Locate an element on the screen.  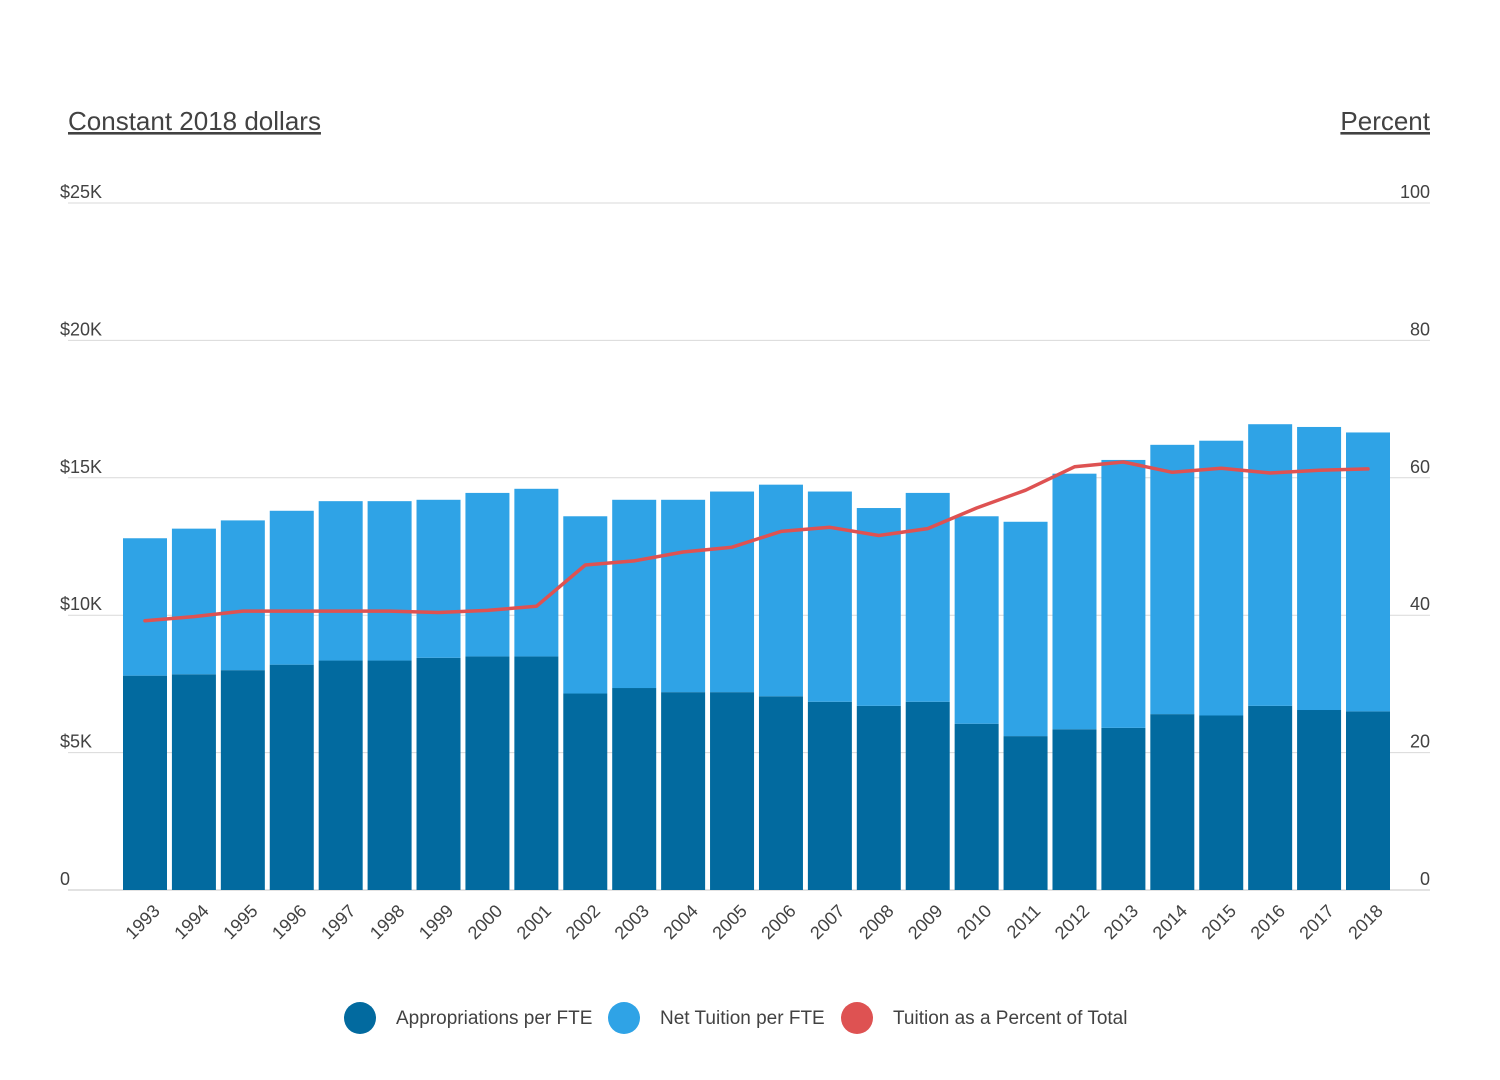
x-tick-label: 1995 is located at coordinates (240, 922).